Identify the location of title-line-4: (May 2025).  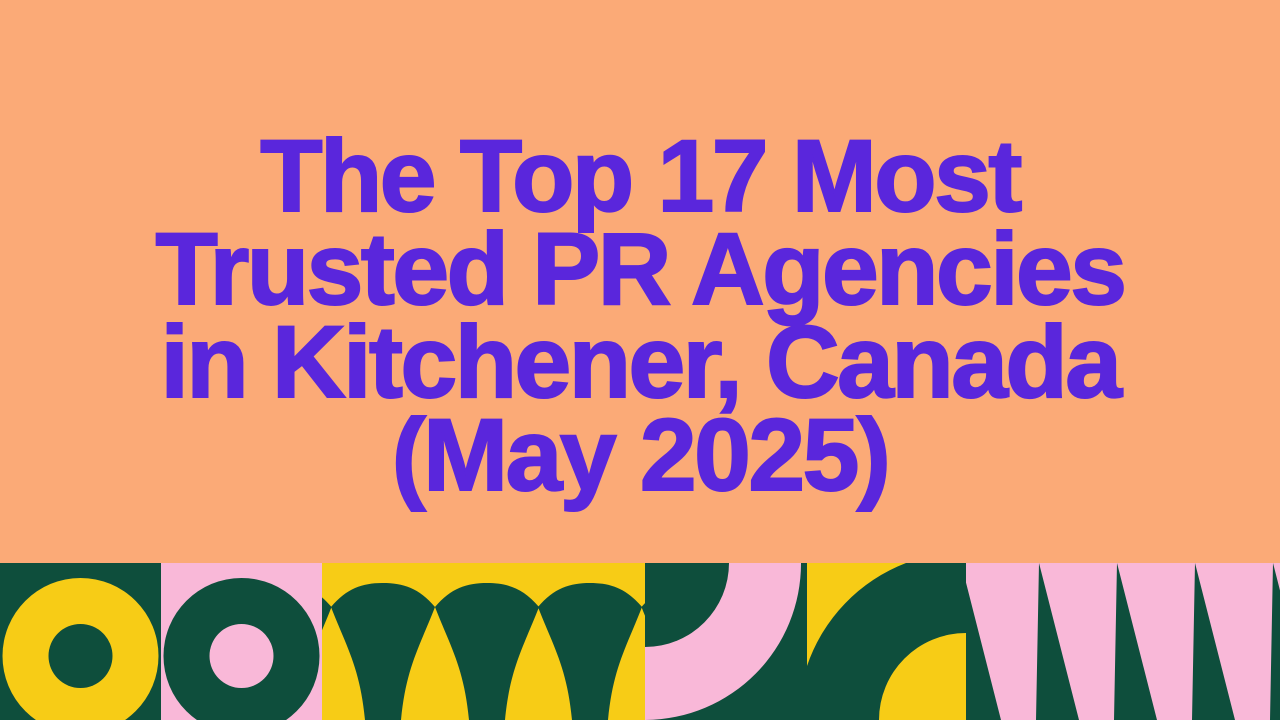
(641, 455).